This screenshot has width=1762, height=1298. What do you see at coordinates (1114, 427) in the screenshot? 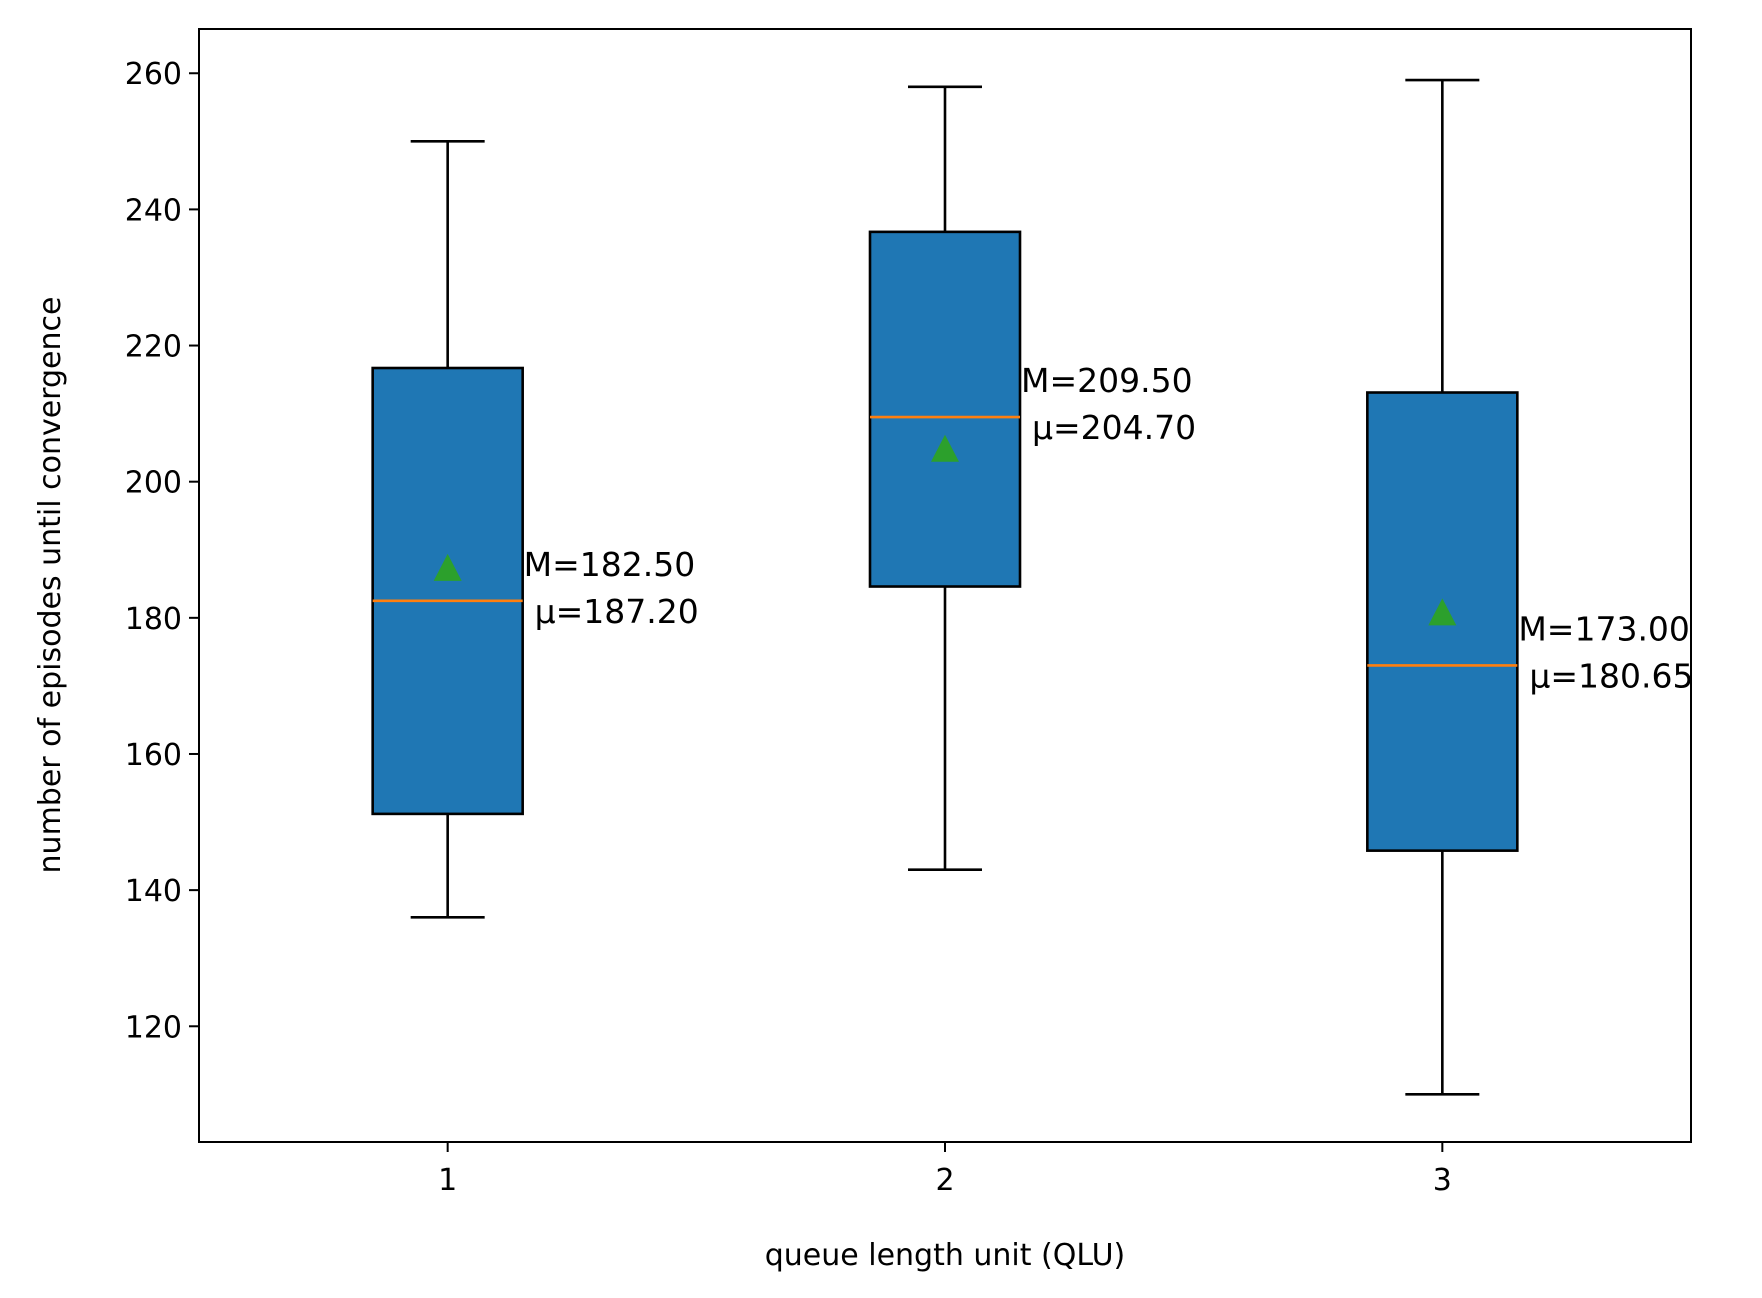
I see `mean-annotation: μ=204.70` at bounding box center [1114, 427].